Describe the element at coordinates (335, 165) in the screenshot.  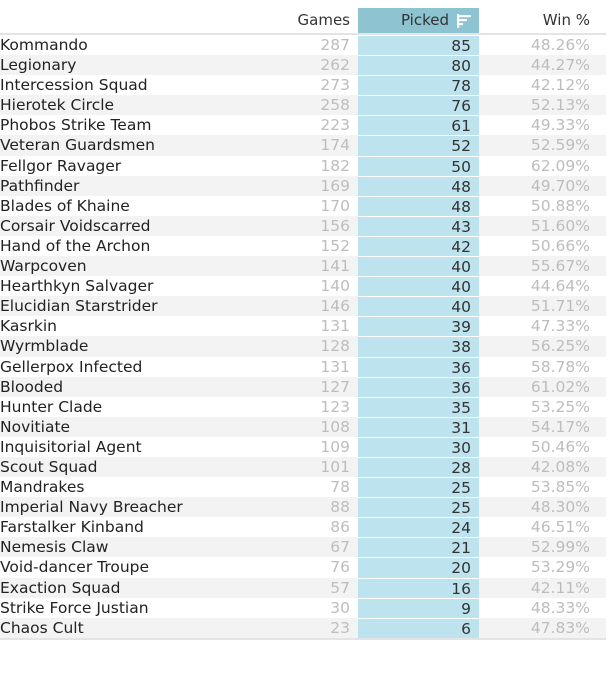
I see `row-games: 182` at that location.